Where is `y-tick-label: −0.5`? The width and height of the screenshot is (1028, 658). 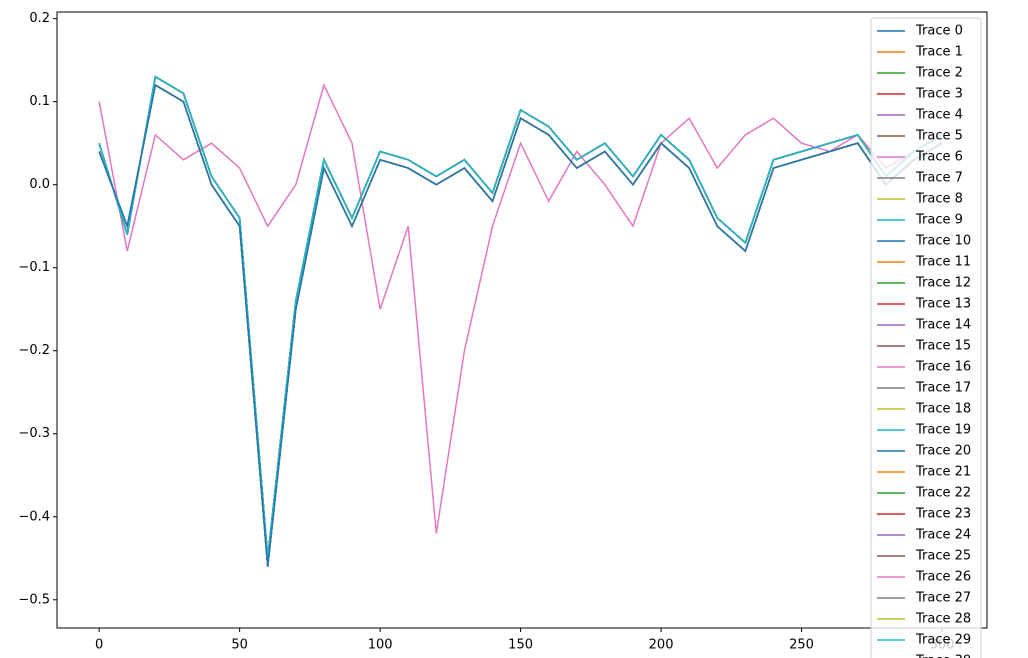 y-tick-label: −0.5 is located at coordinates (34, 599).